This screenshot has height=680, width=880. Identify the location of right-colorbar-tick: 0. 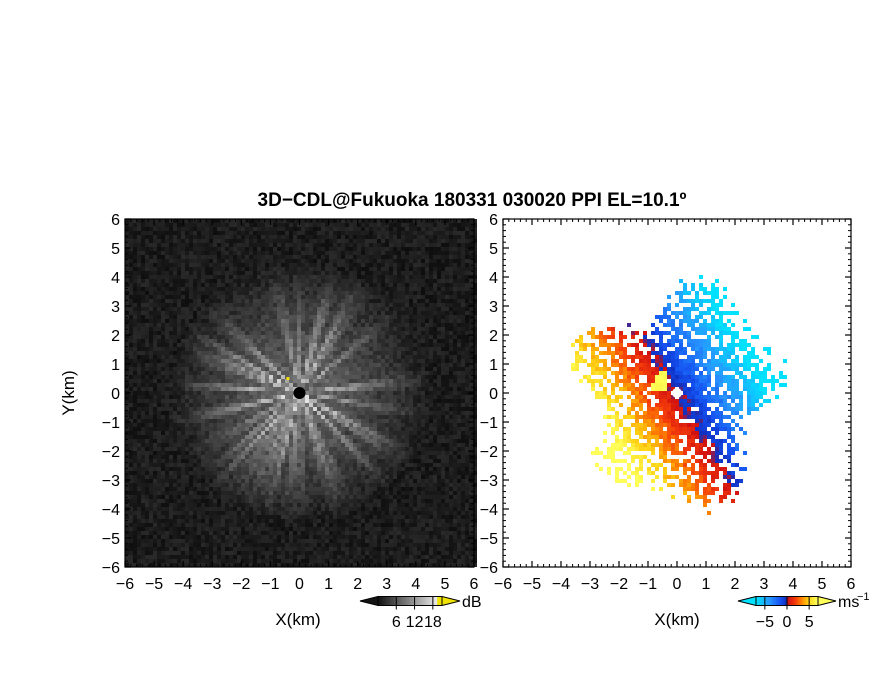
(787, 622).